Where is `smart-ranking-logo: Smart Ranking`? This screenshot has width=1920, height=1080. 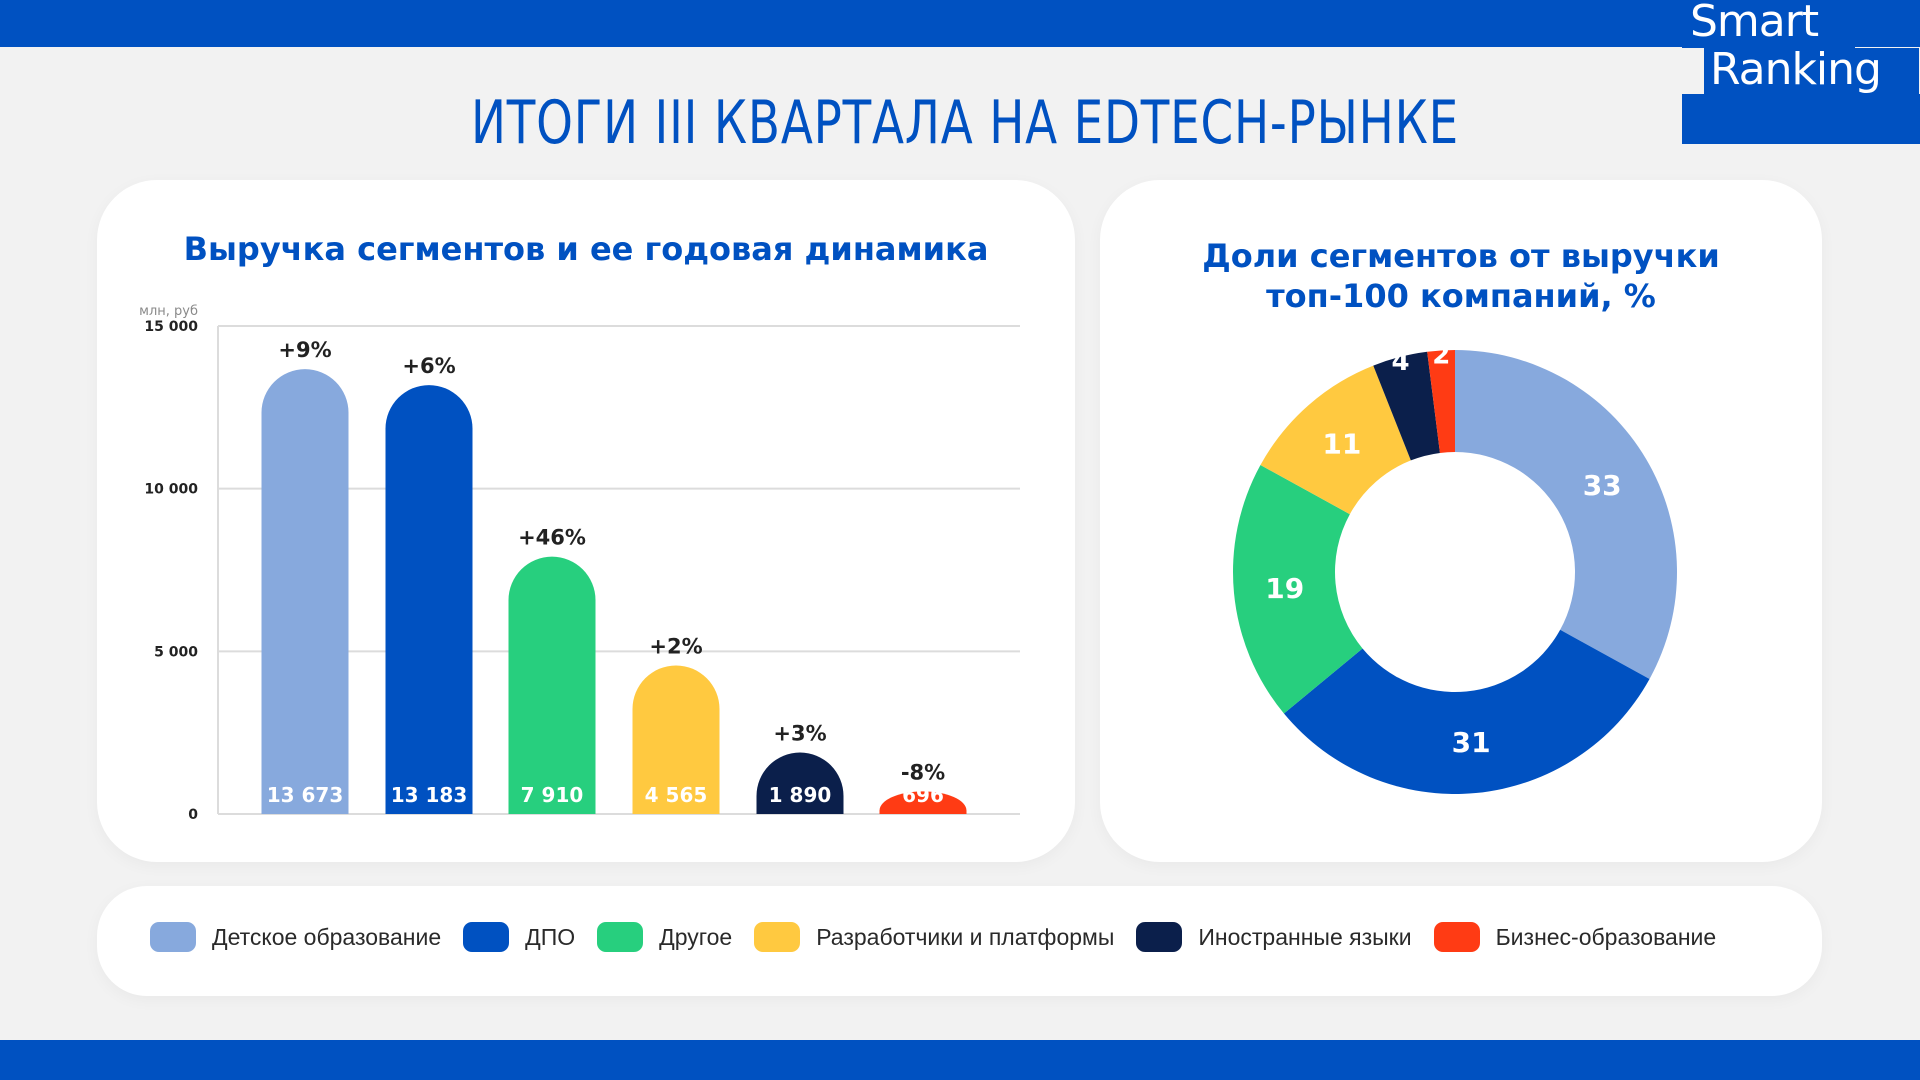
smart-ranking-logo: Smart Ranking is located at coordinates (1801, 72).